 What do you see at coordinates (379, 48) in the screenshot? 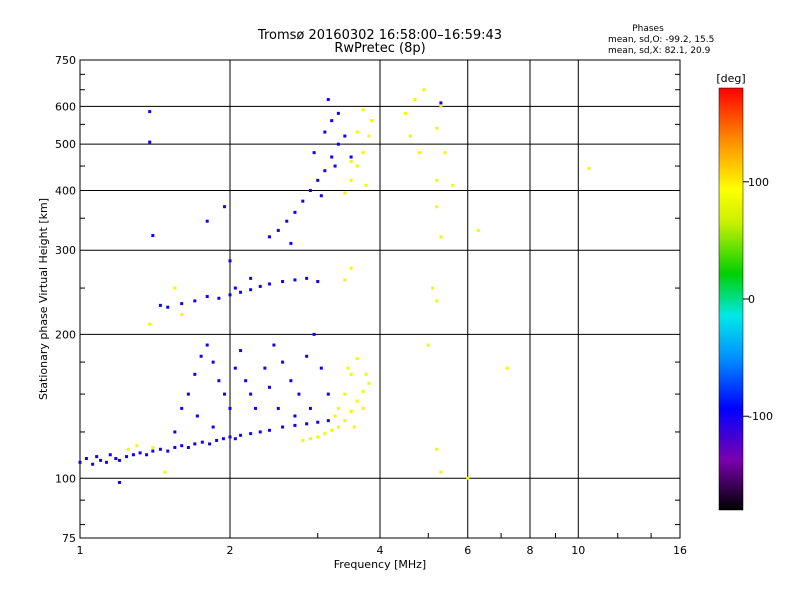
I see `chart-subtitle: RwPretec (8p)` at bounding box center [379, 48].